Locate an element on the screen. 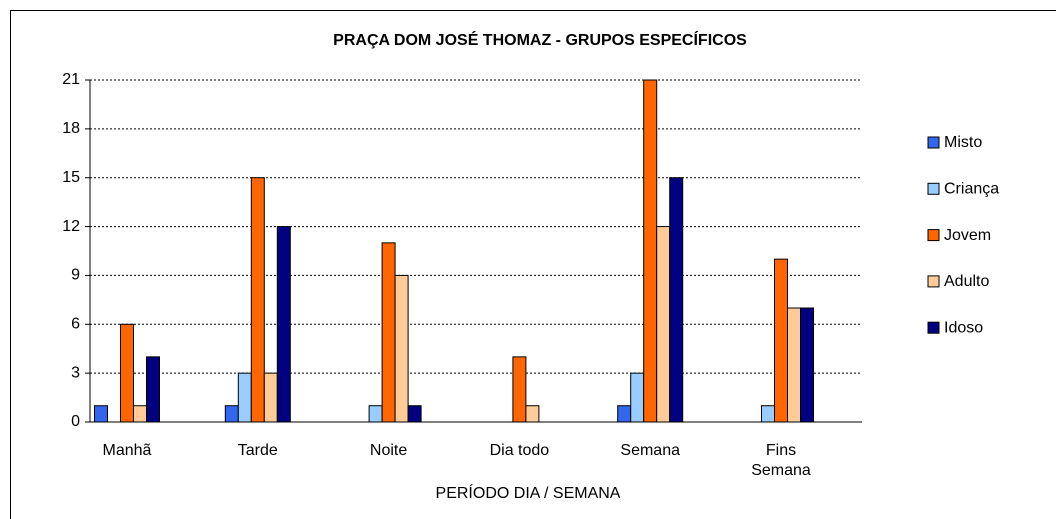  x-tick-label: Noite is located at coordinates (388, 450).